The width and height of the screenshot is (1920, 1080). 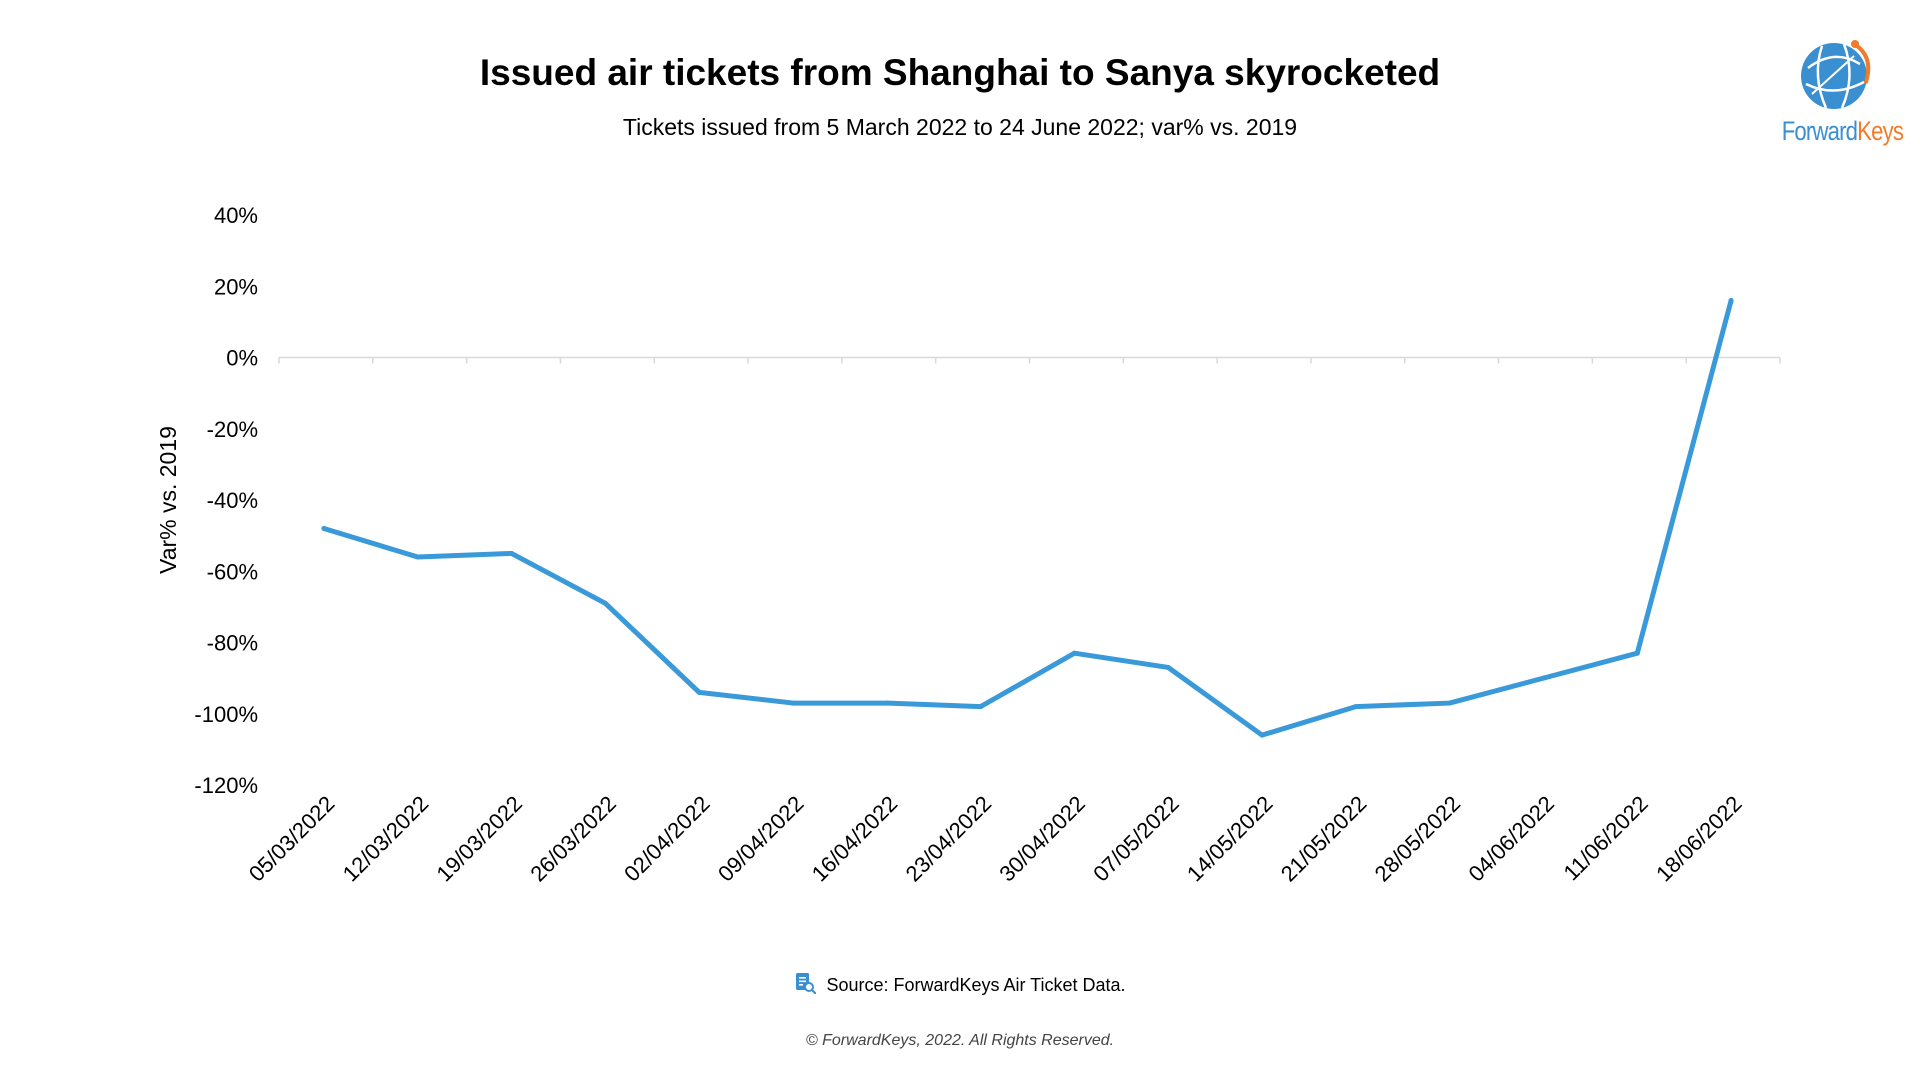 I want to click on x-tick-label: 26/03/2022, so click(x=573, y=839).